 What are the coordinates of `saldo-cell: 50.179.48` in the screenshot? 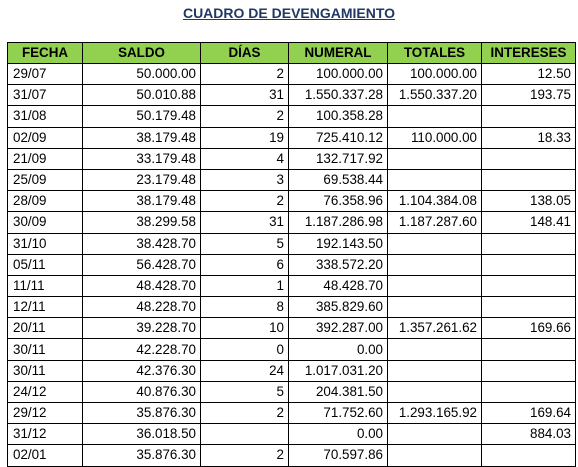 It's located at (141, 116).